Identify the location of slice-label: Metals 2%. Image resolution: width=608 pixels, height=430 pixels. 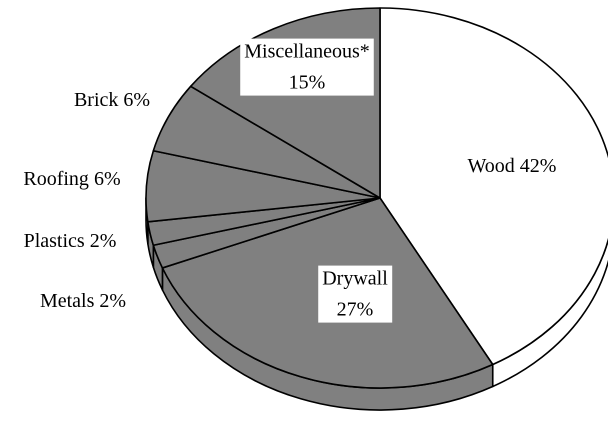
(83, 301).